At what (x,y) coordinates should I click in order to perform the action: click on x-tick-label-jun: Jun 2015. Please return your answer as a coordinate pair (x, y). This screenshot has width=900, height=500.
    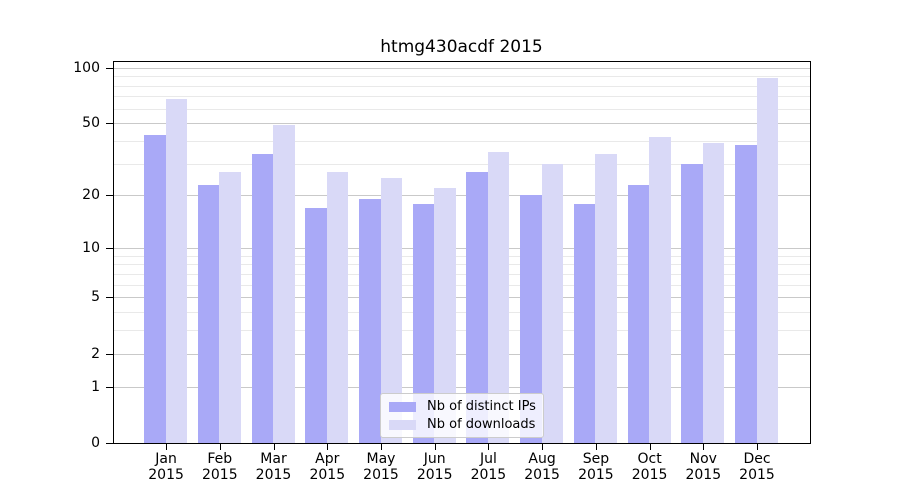
    Looking at the image, I should click on (435, 467).